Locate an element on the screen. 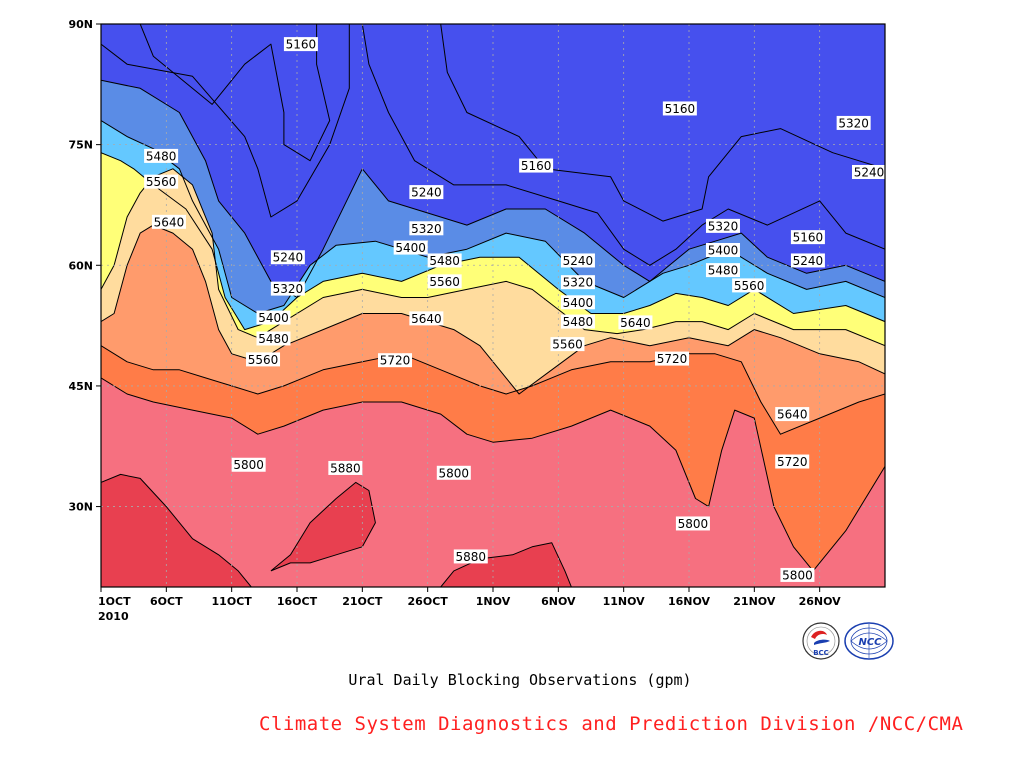  contour-label-9: 5320 is located at coordinates (288, 289).